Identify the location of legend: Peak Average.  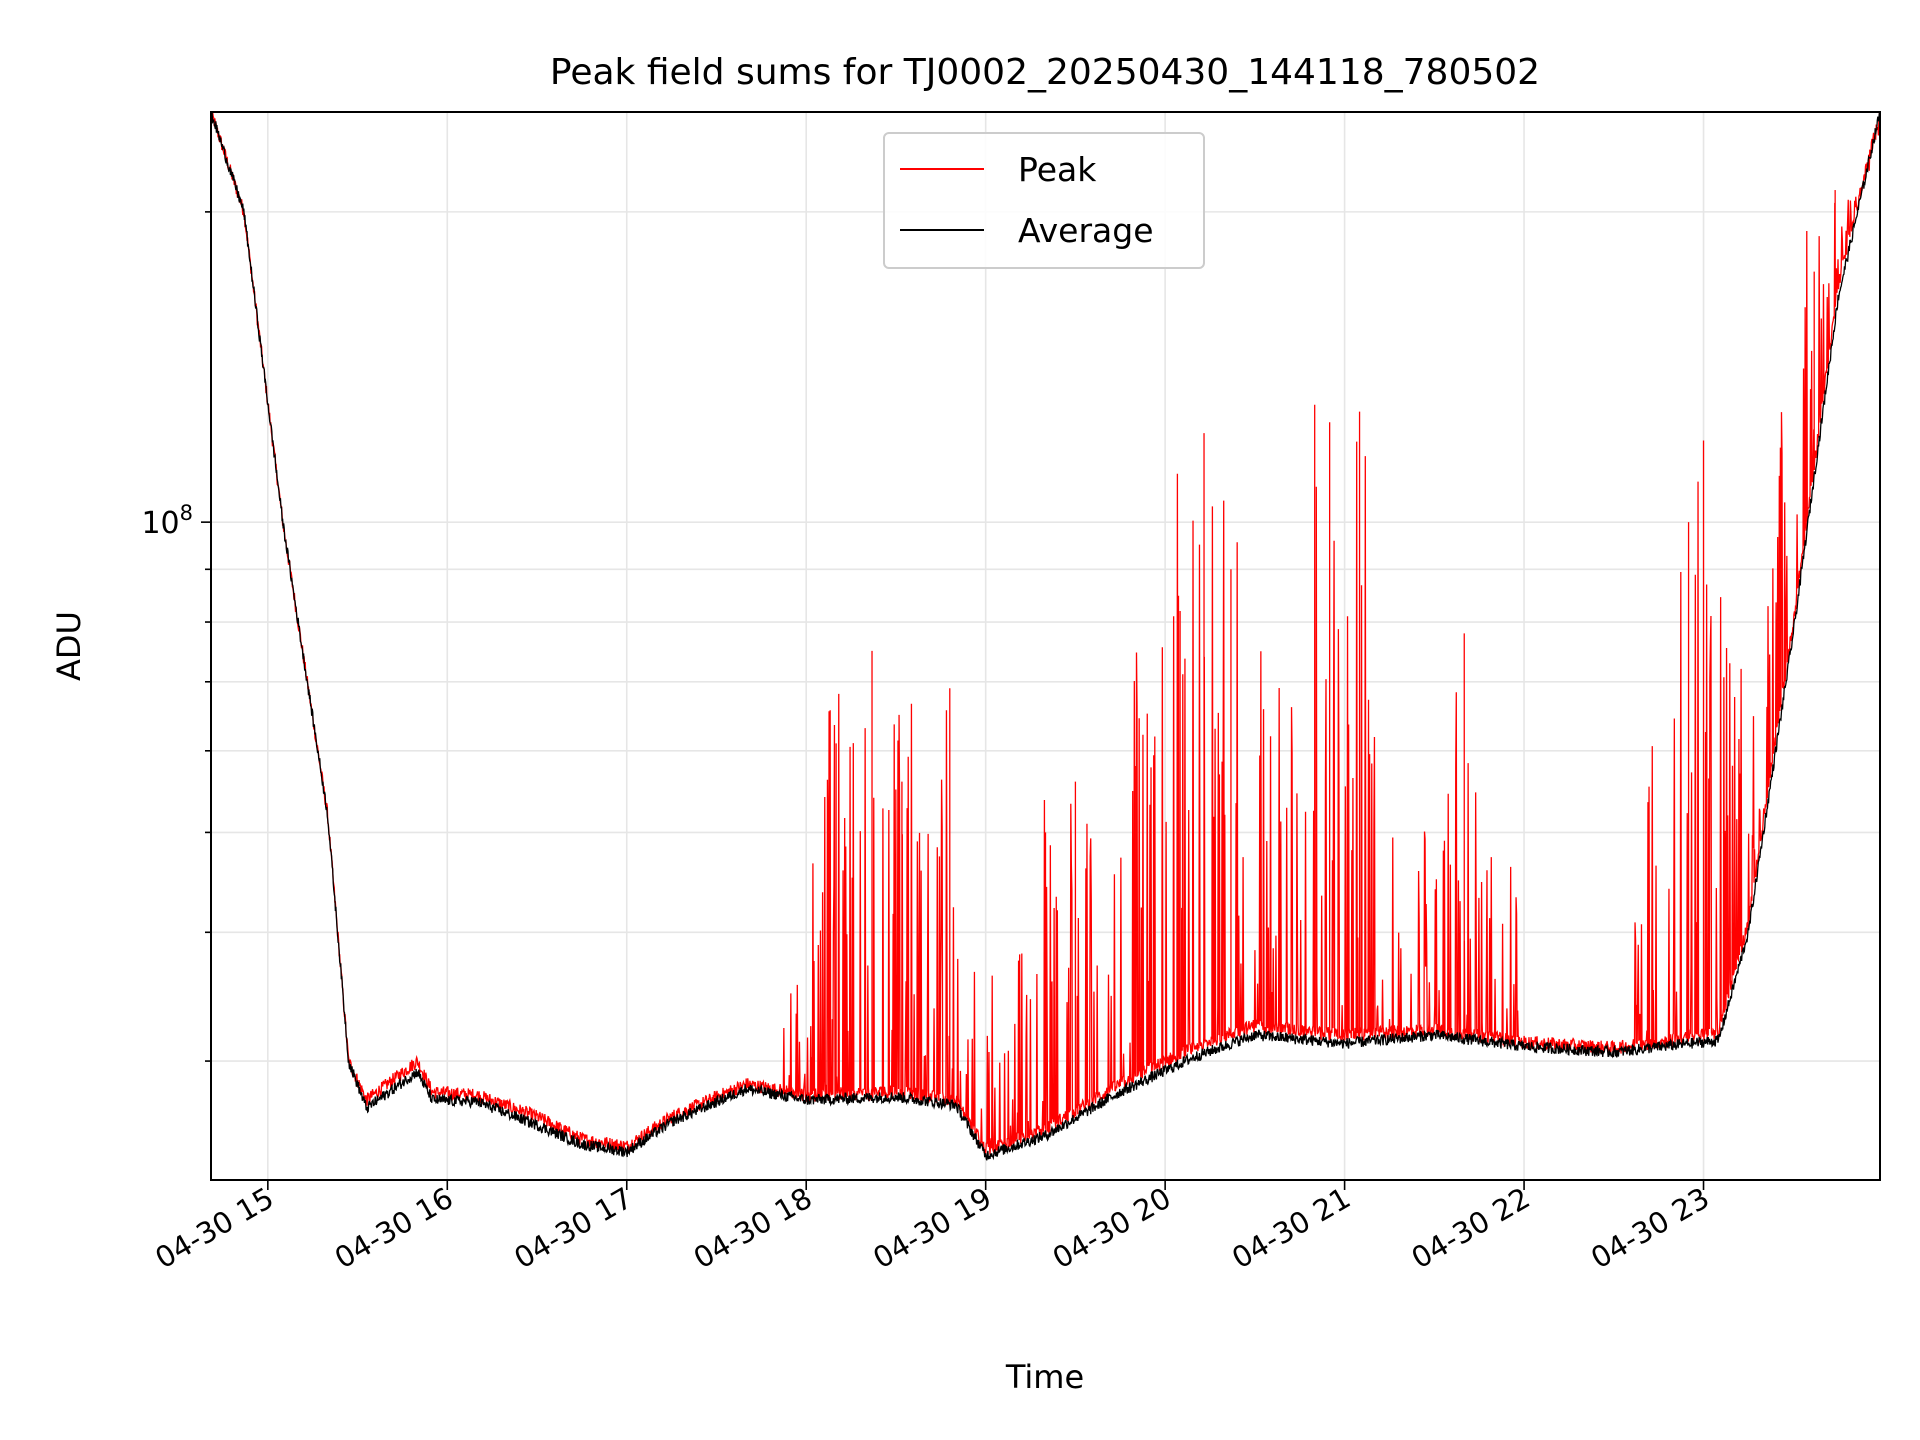
(1044, 200).